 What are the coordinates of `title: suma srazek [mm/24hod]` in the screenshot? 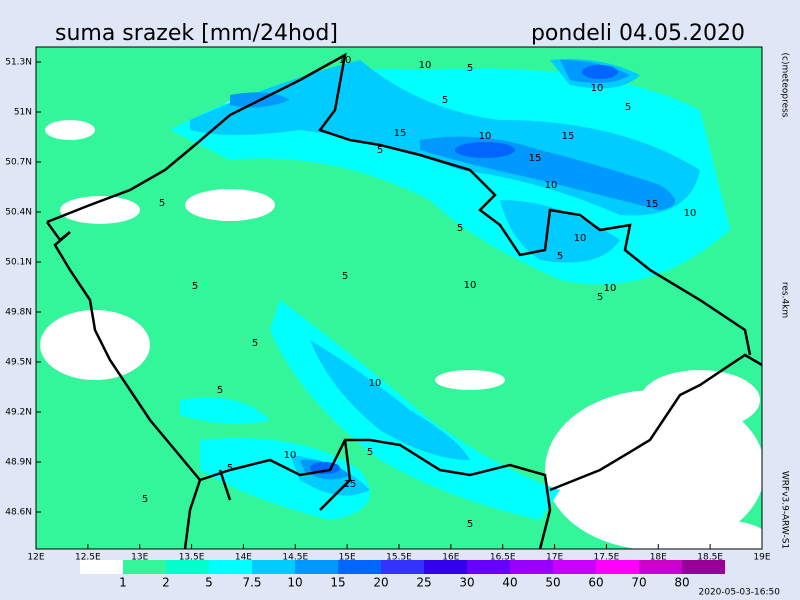 It's located at (196, 33).